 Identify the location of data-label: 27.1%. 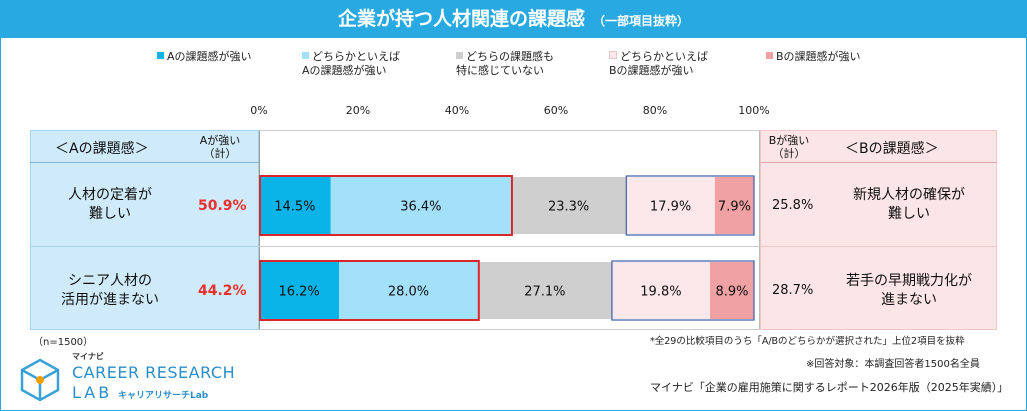
(544, 292).